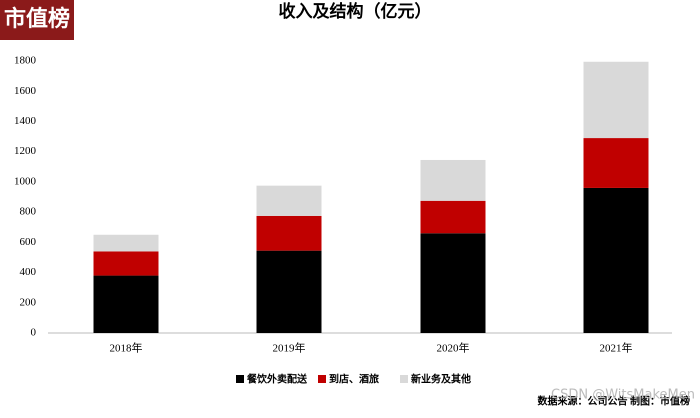  I want to click on chart-title: 收入及结构（亿元）, so click(355, 11).